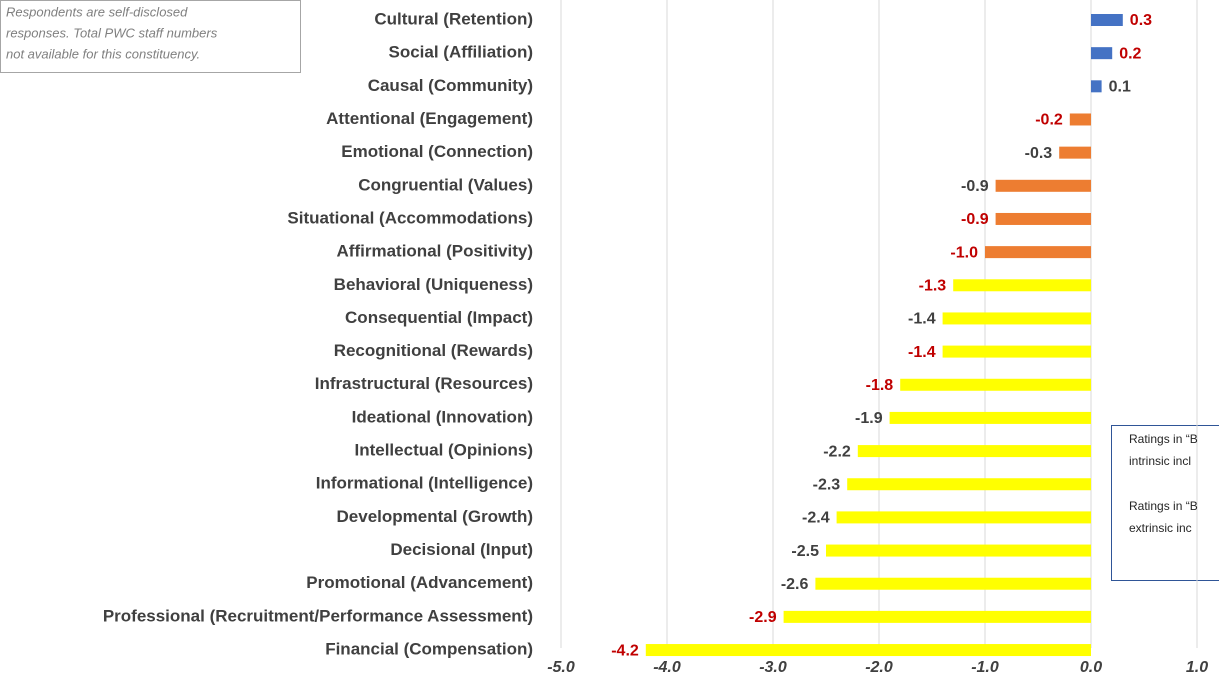 The height and width of the screenshot is (681, 1219). Describe the element at coordinates (443, 450) in the screenshot. I see `y-tick-label: Intellectual (Opinions)` at that location.